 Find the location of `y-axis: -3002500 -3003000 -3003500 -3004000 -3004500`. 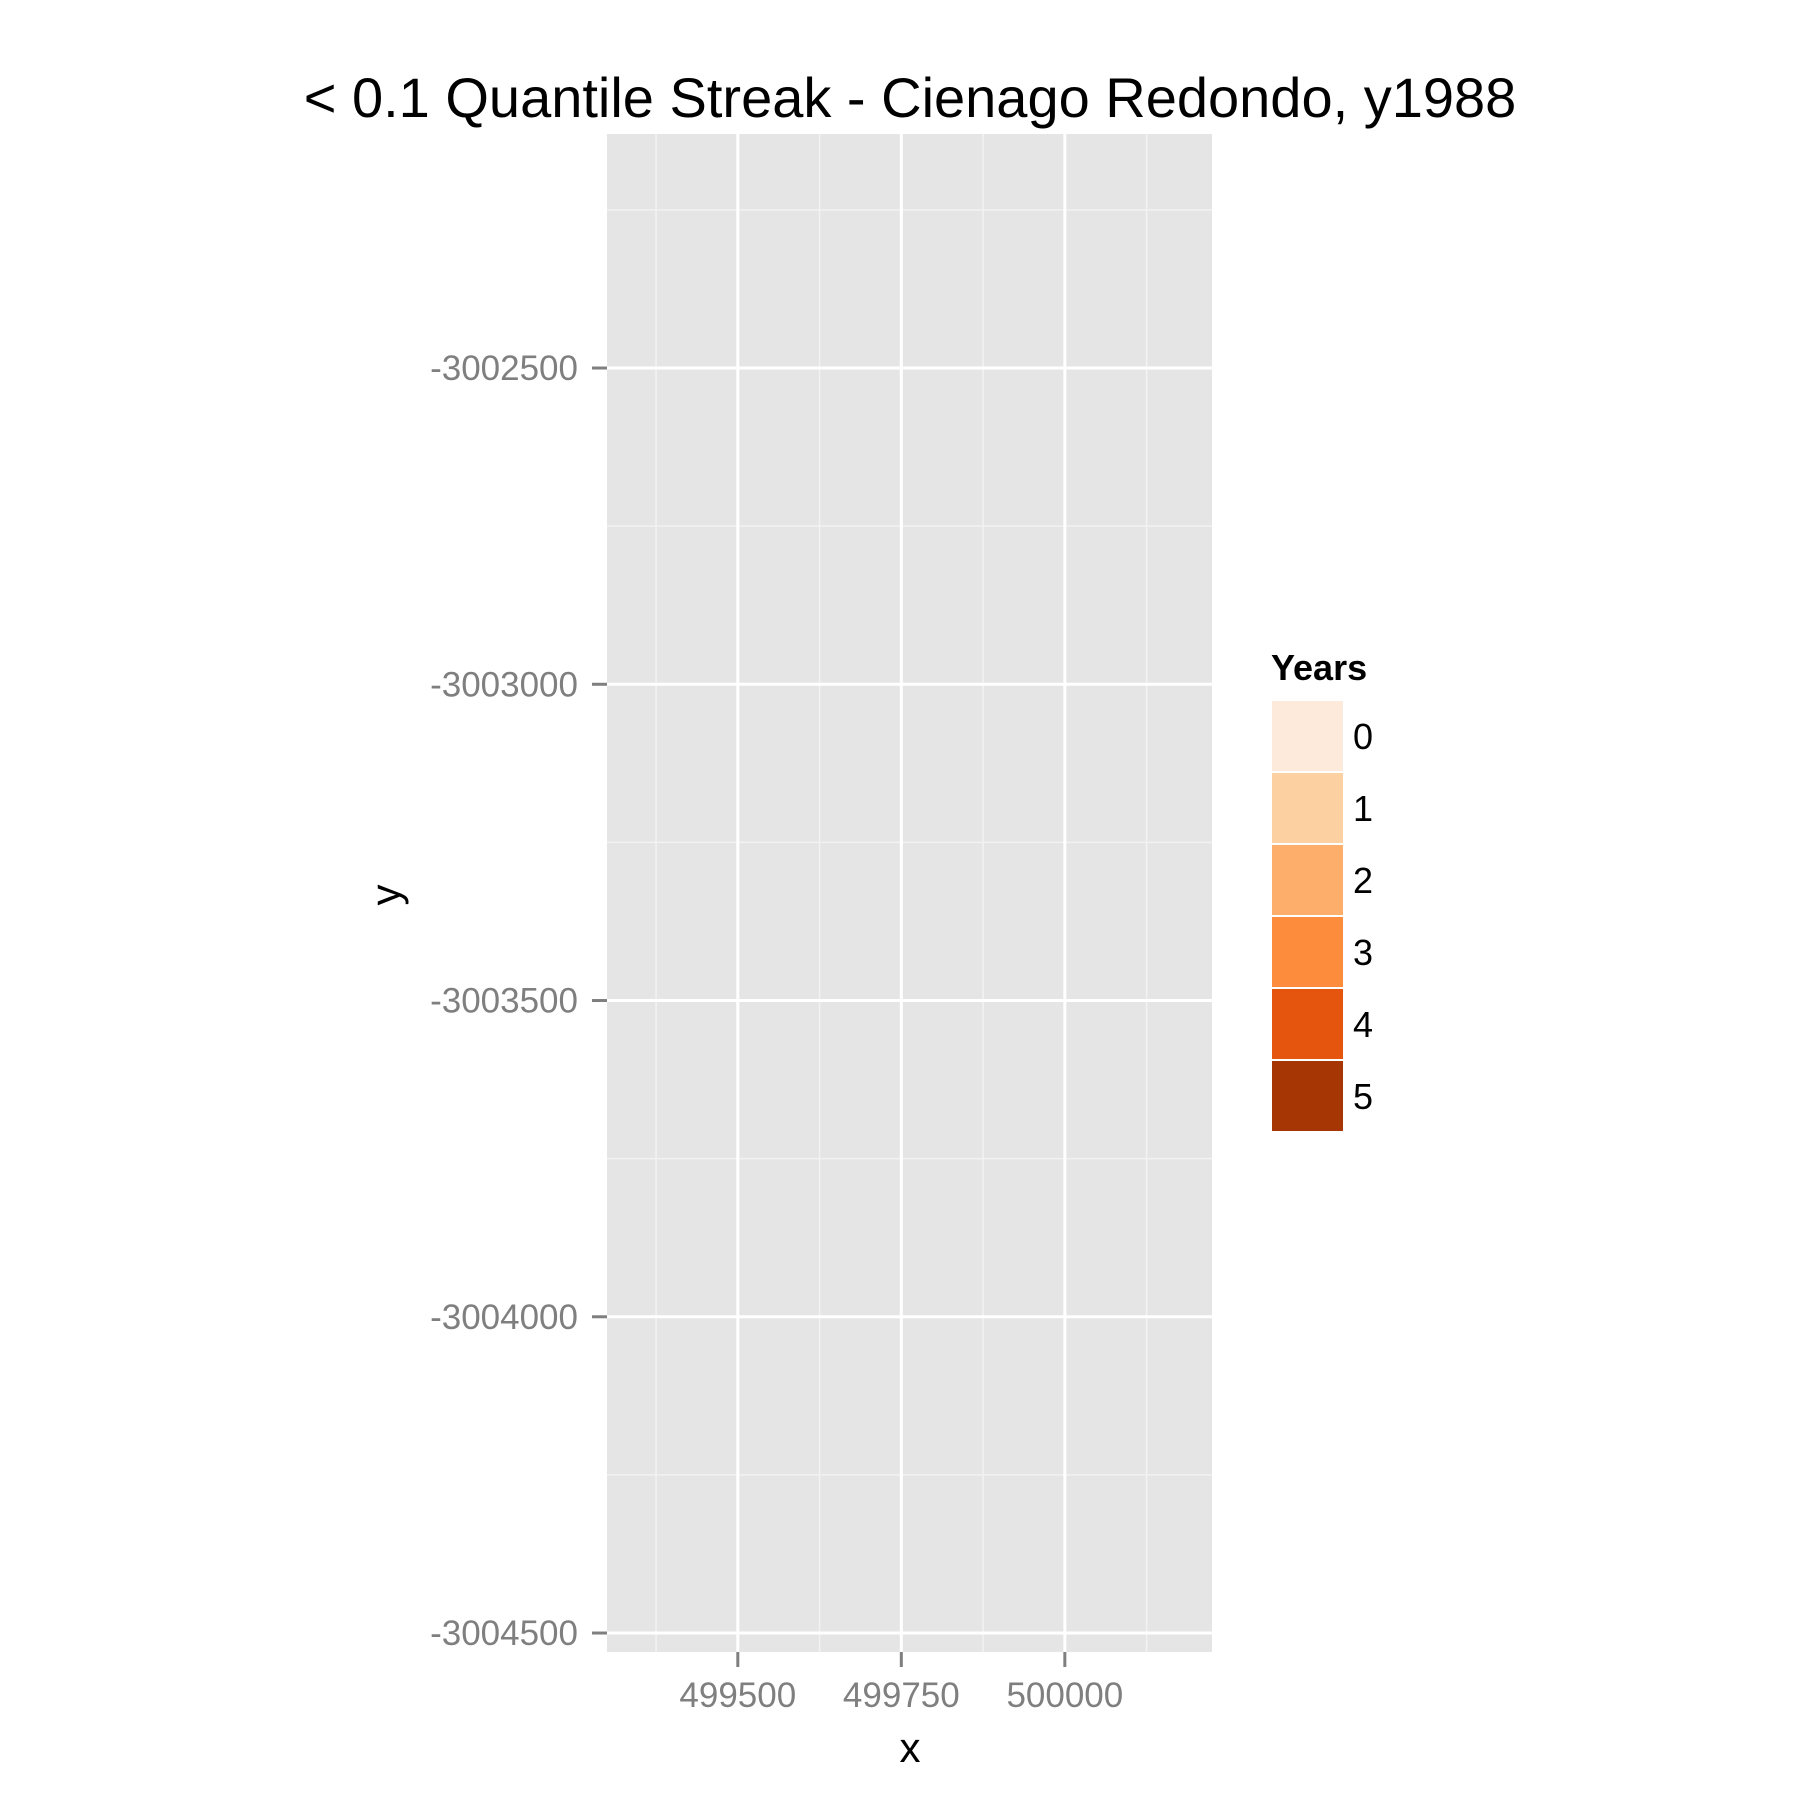

y-axis: -3002500 -3003000 -3003500 -3004000 -3004500 is located at coordinates (518, 1001).